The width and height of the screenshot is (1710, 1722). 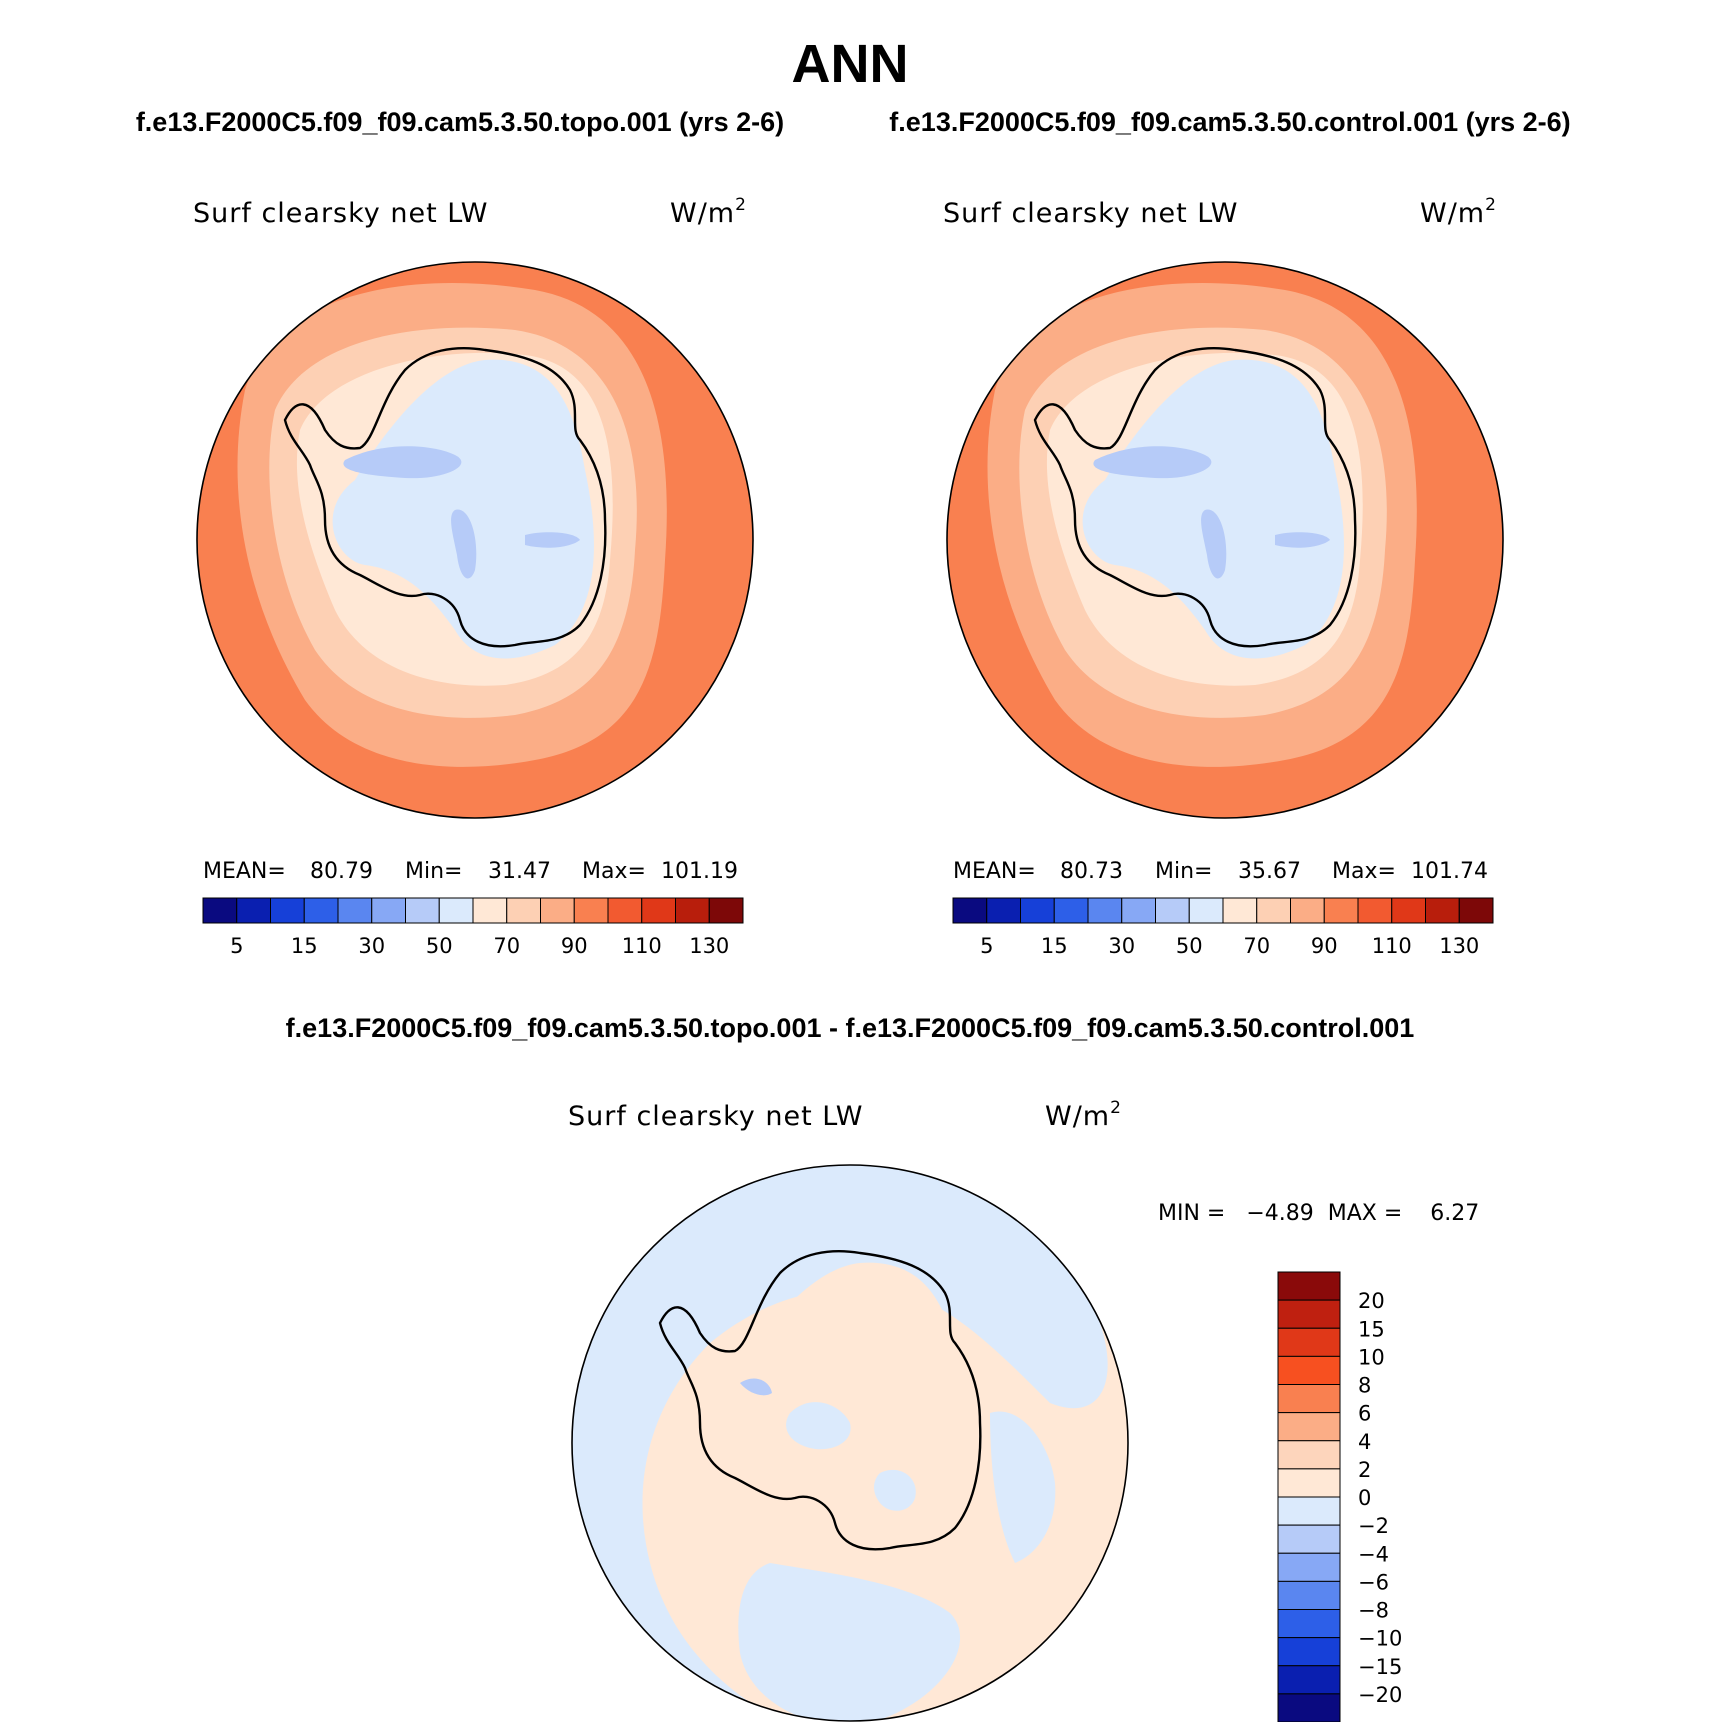 What do you see at coordinates (1077, 1116) in the screenshot?
I see `difference-units-base: W/m` at bounding box center [1077, 1116].